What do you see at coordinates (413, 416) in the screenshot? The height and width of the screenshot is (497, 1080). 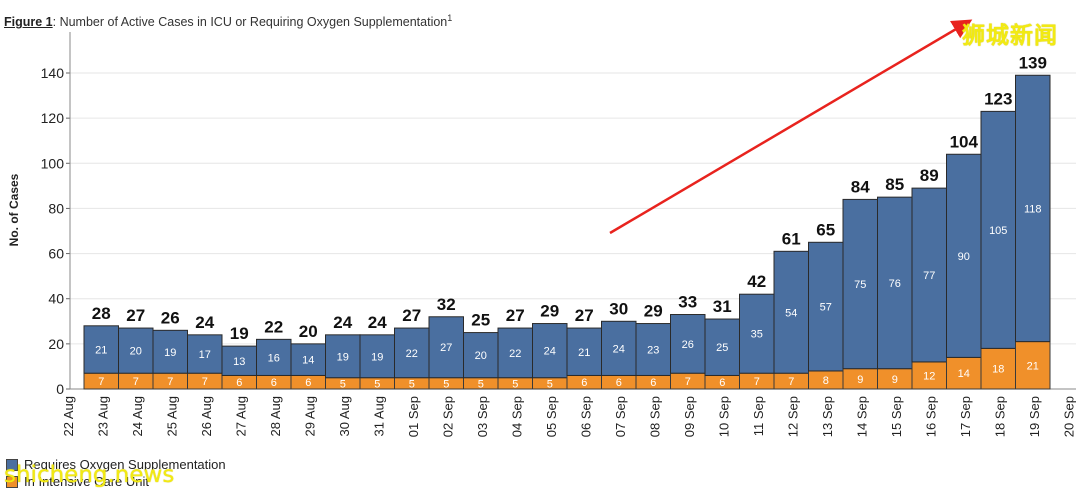 I see `x-tick-label: 01 Sep` at bounding box center [413, 416].